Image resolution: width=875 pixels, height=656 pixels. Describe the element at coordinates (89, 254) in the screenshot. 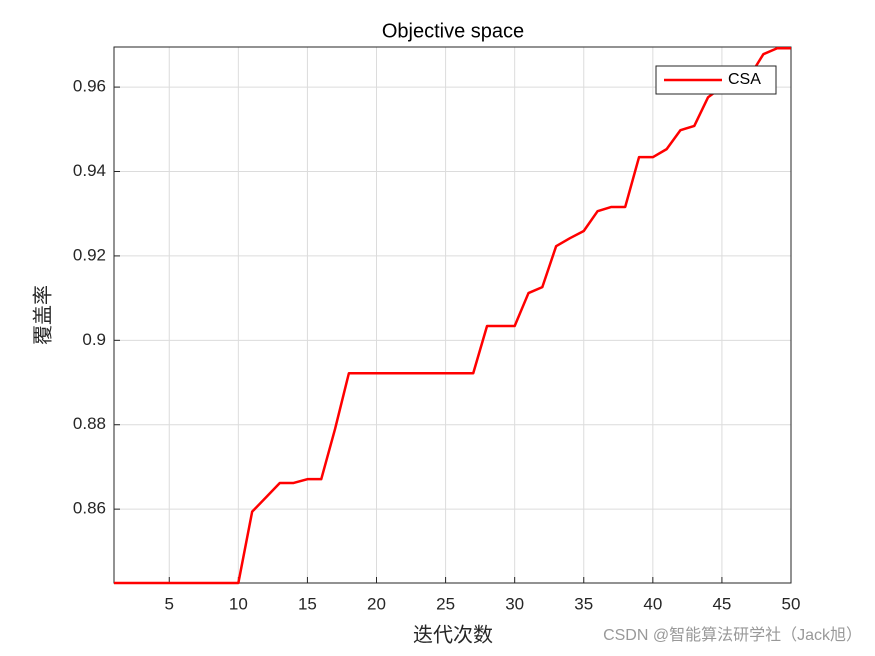

I see `y-tick-label: 0.92` at that location.